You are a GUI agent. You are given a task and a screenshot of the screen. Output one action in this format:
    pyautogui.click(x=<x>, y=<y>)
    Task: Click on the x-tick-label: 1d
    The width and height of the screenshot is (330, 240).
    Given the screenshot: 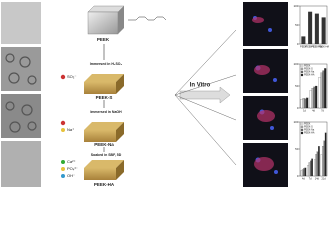 What is the action you would take?
    pyautogui.click(x=304, y=111)
    